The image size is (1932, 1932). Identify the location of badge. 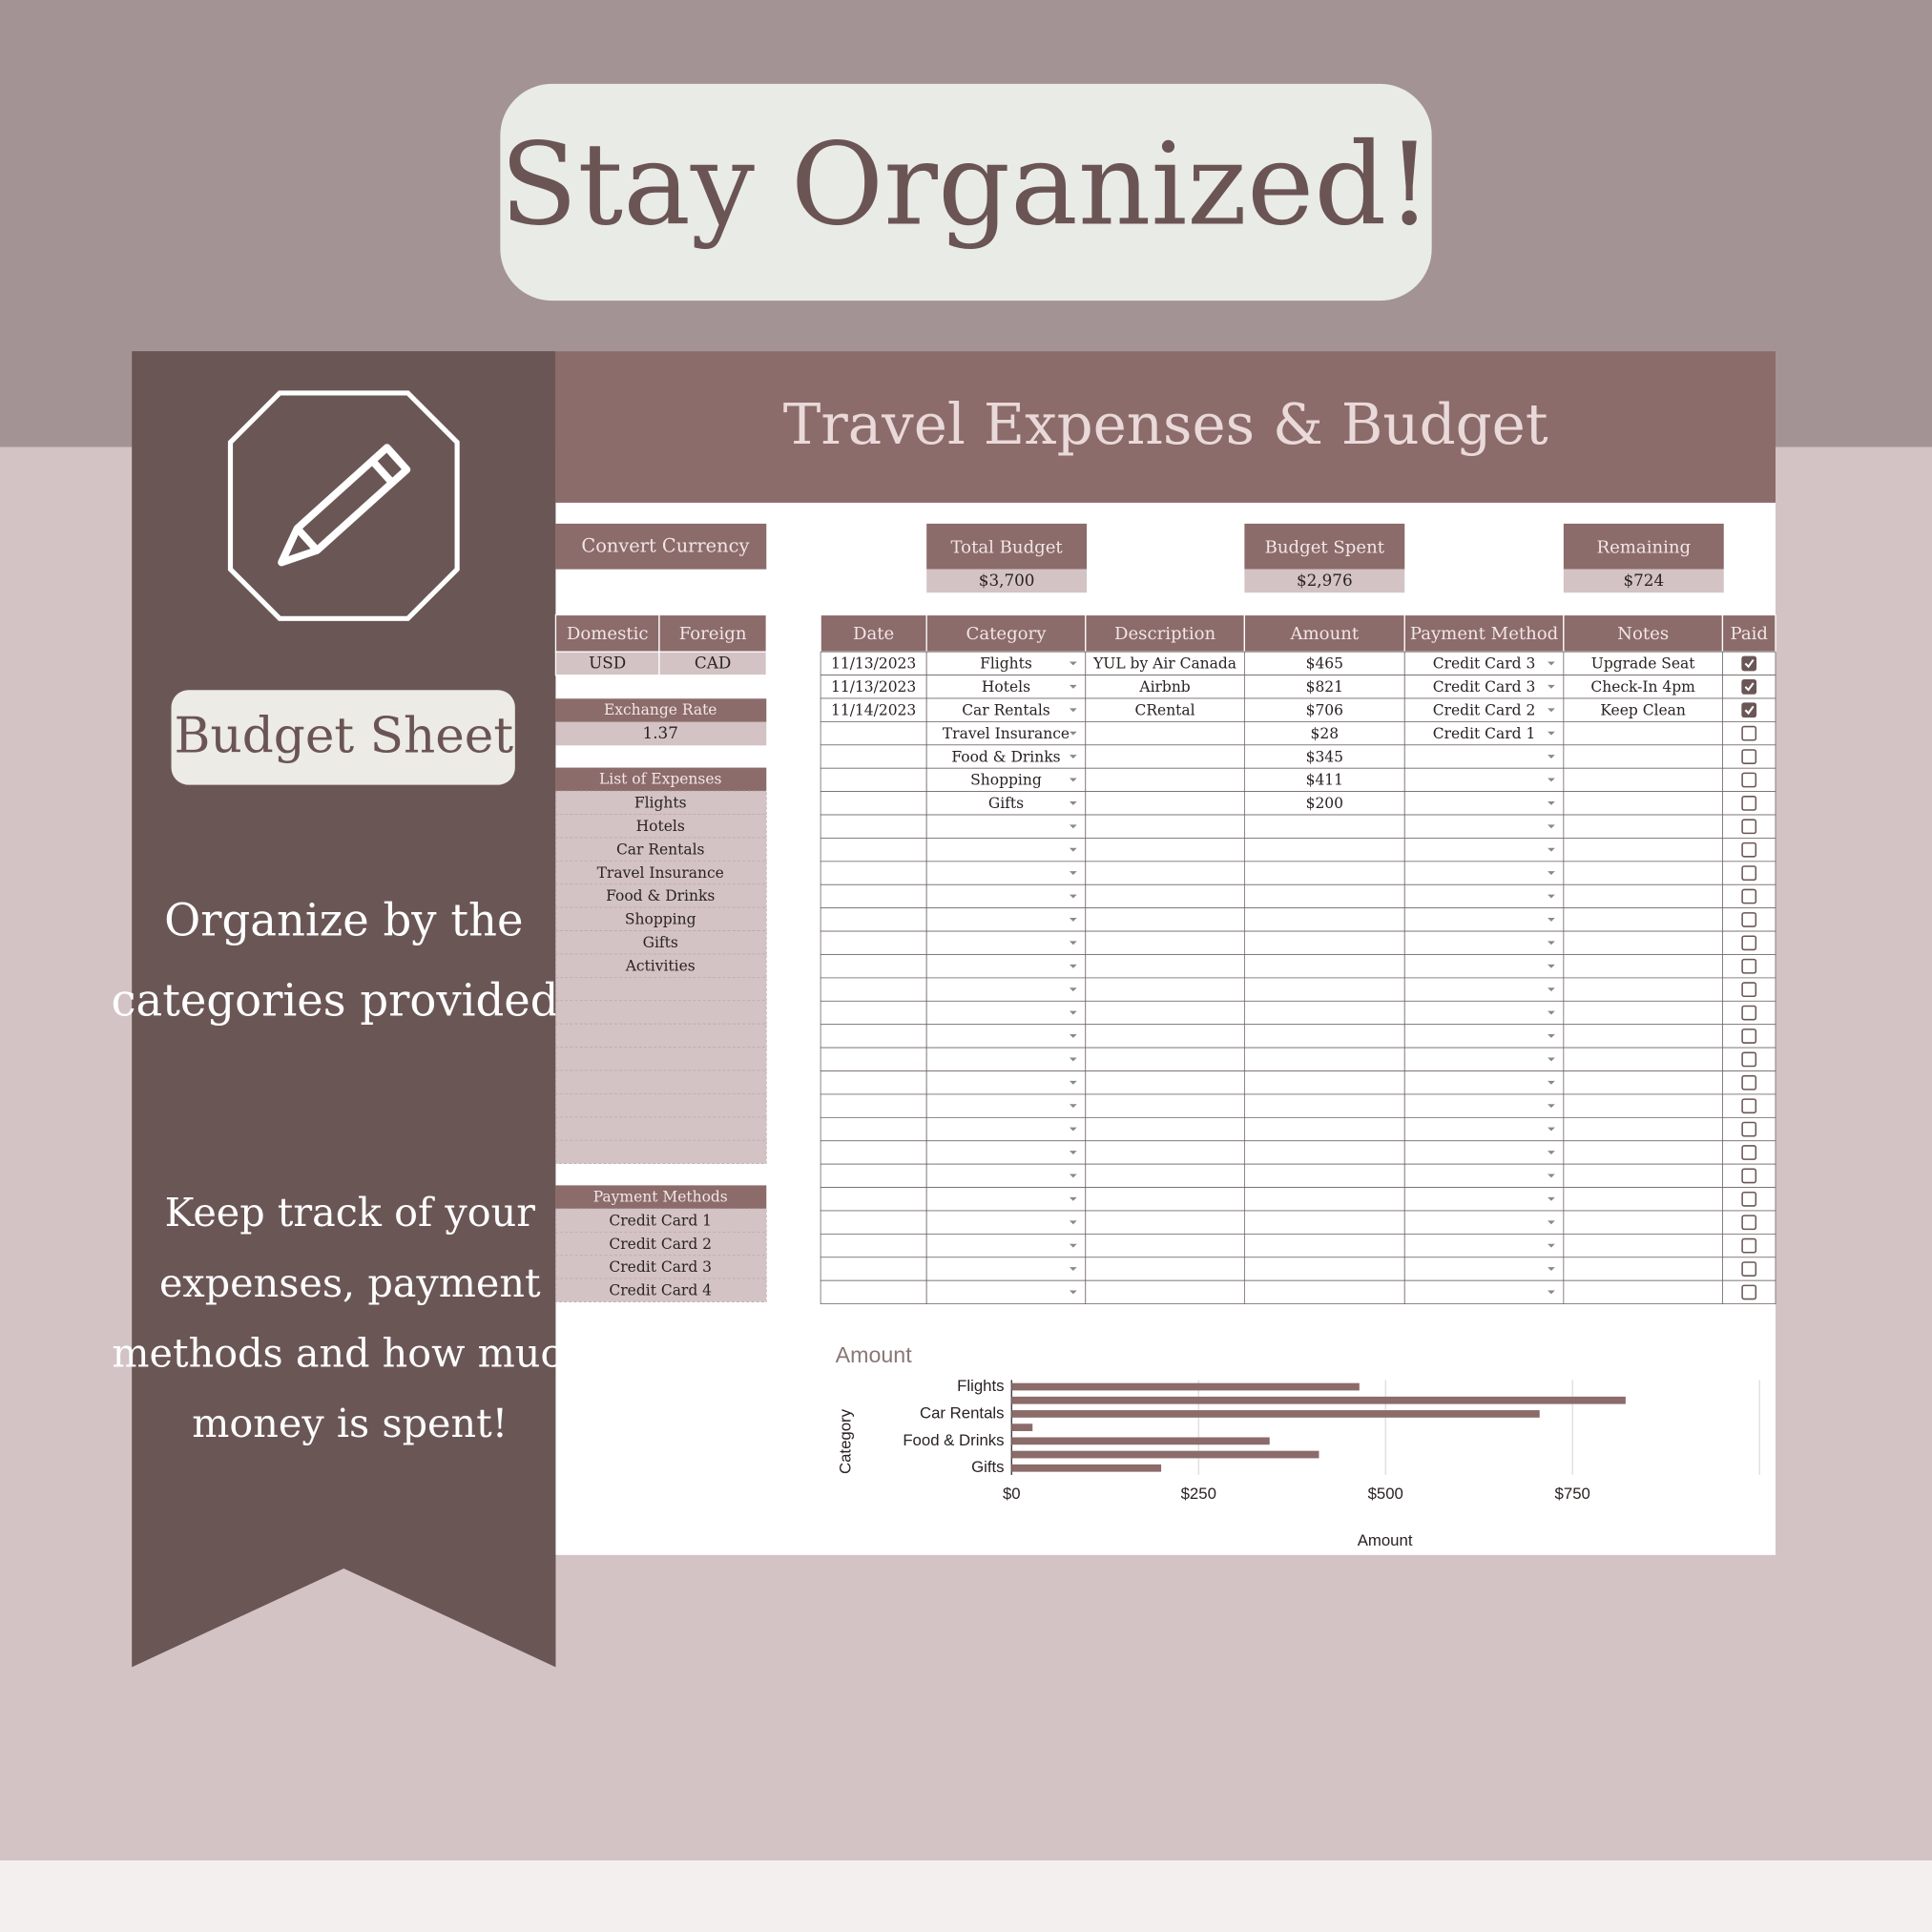
(343, 737).